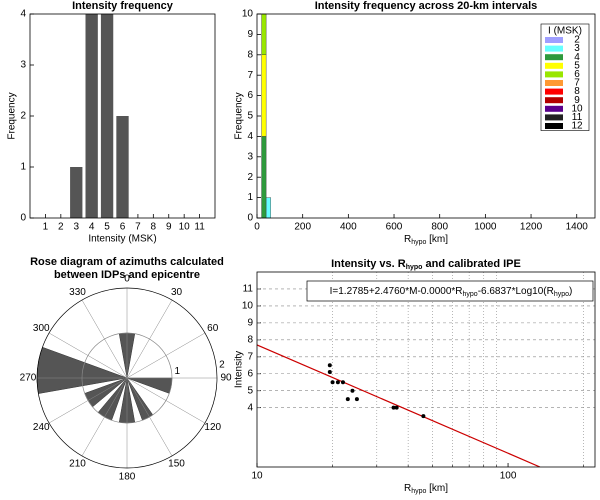  I want to click on axes-frame, so click(122, 116).